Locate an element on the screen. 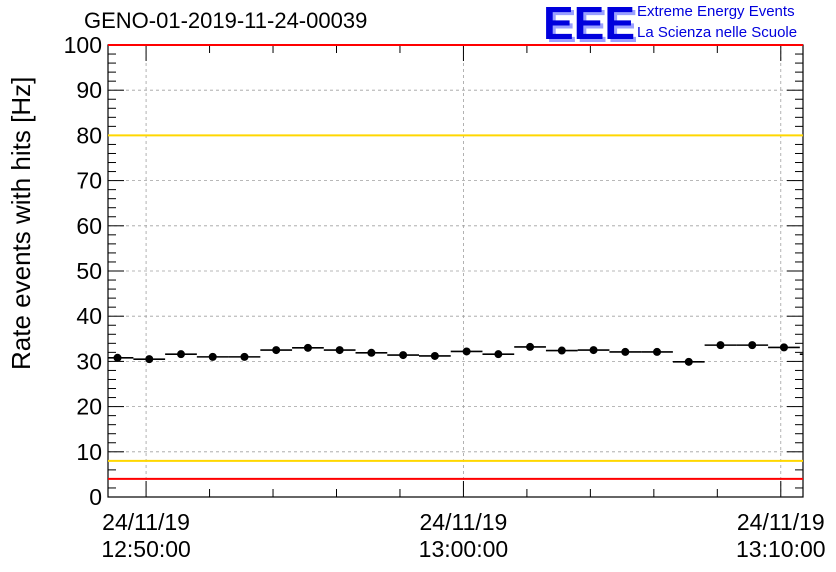 The height and width of the screenshot is (572, 836). y-tick-label: 90 is located at coordinates (89, 90).